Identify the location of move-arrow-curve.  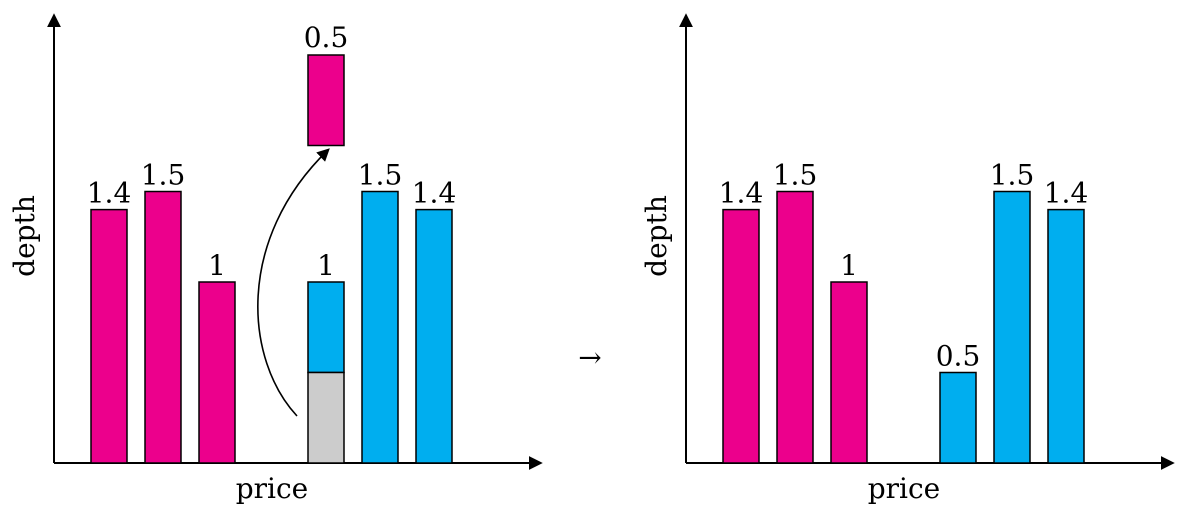
(293, 282).